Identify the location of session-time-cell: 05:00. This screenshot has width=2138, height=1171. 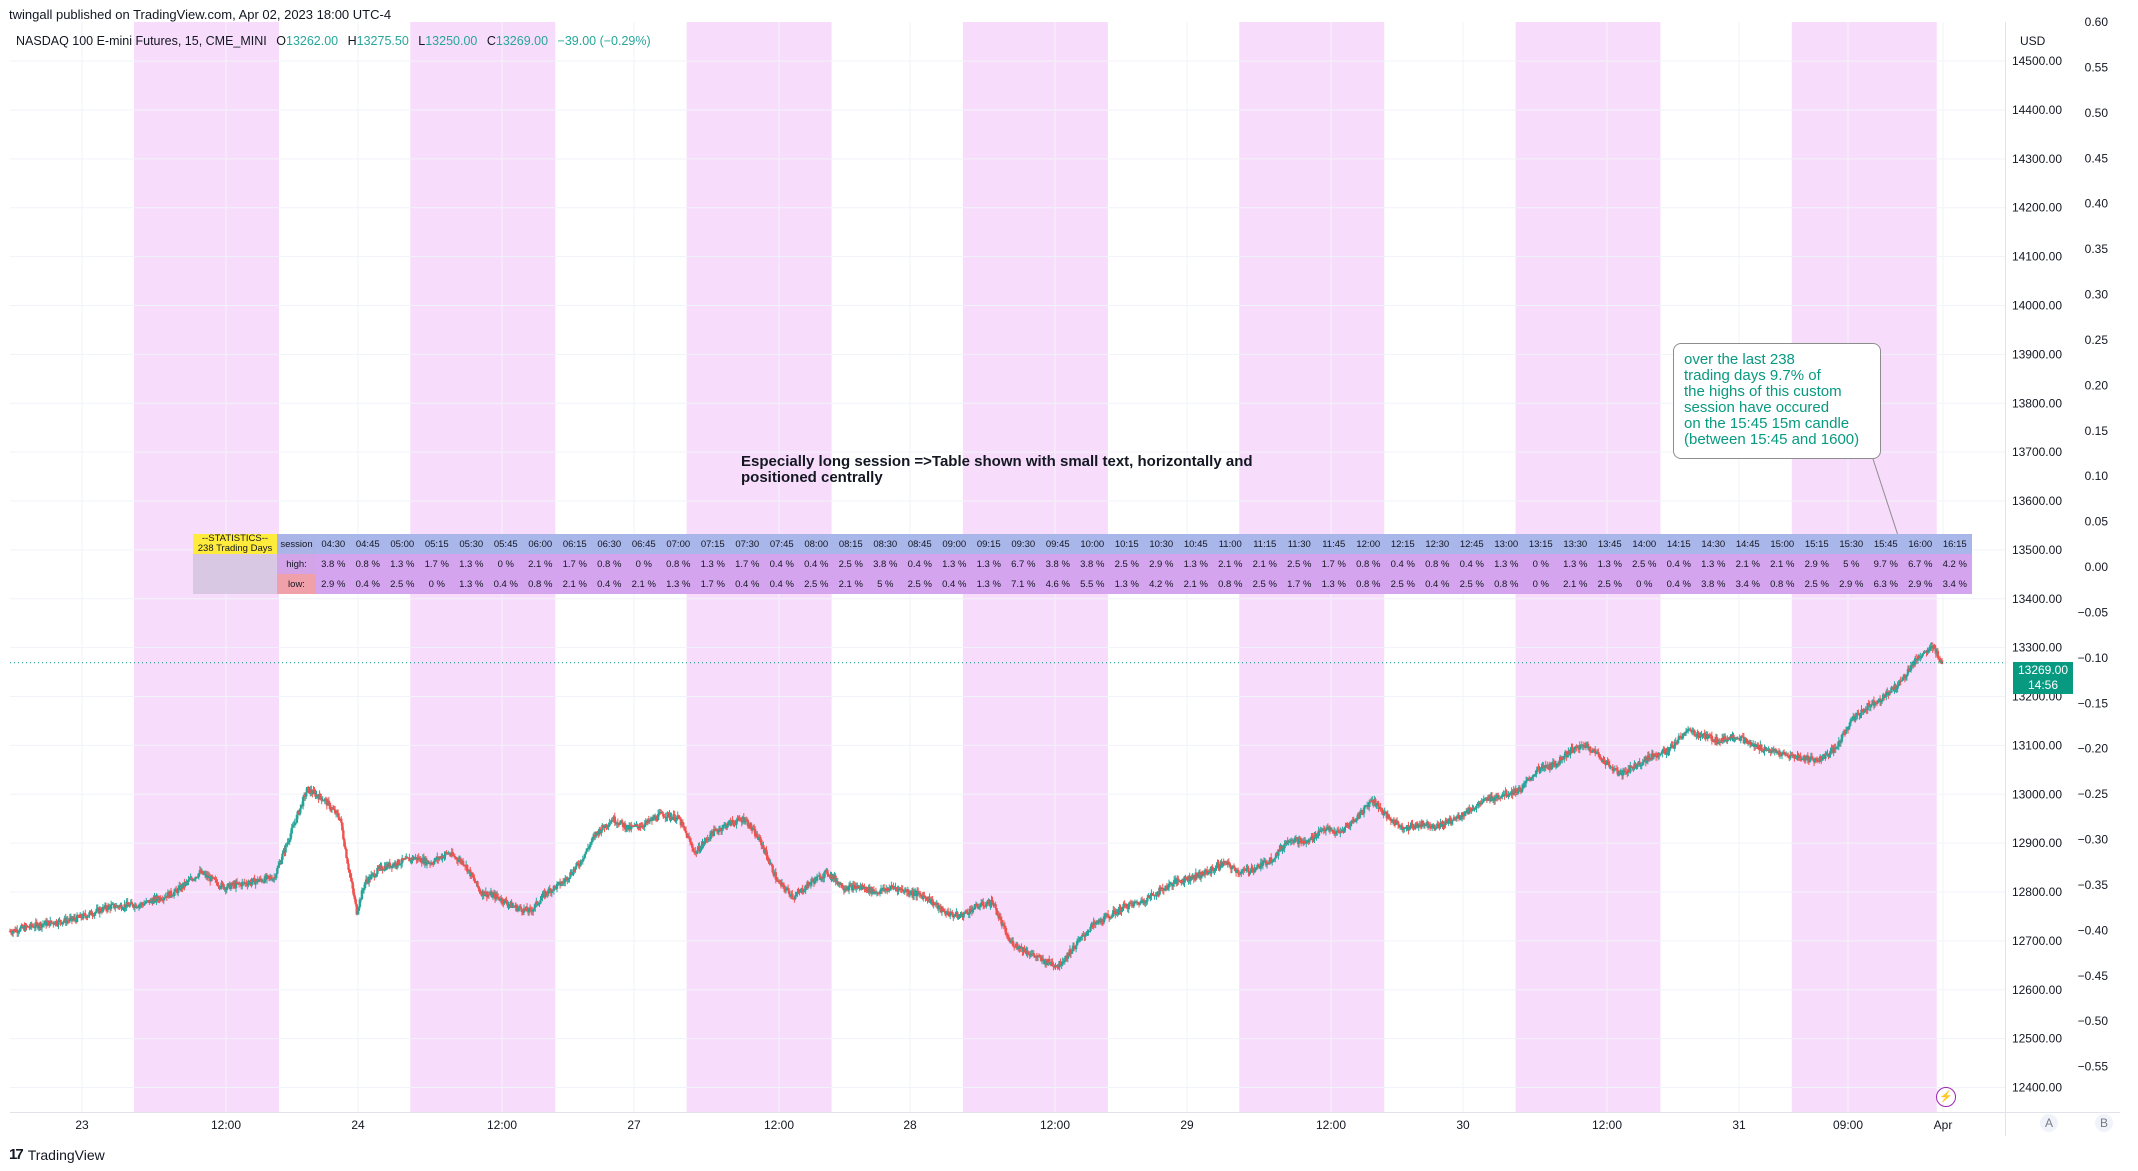
(402, 544).